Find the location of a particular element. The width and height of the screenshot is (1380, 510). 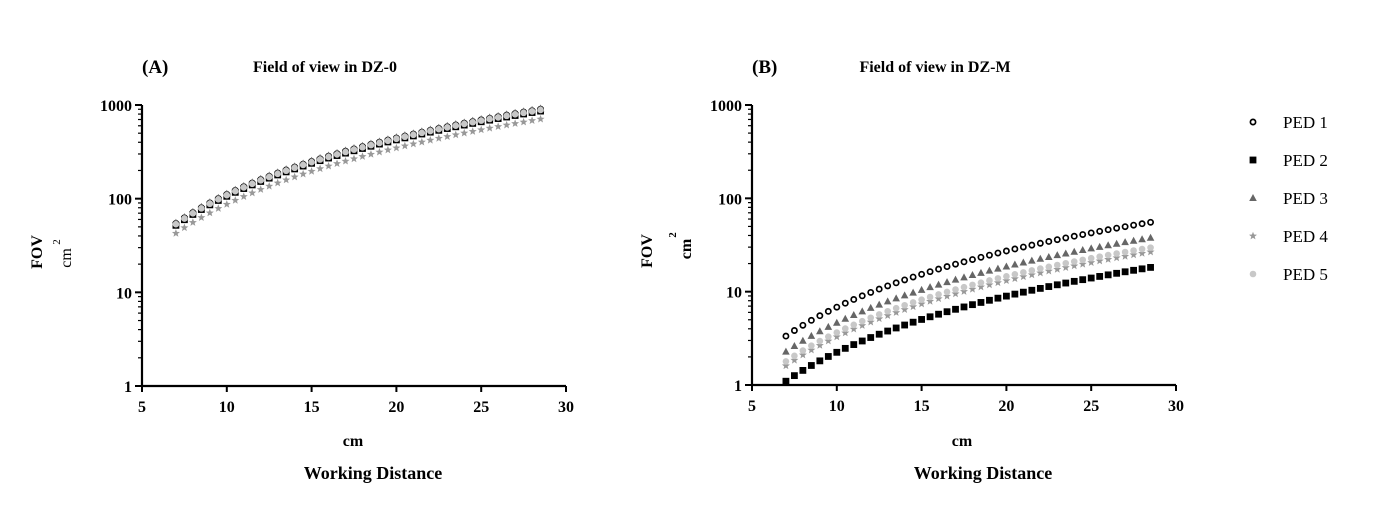

legend-item: PED 3 is located at coordinates (1288, 198).